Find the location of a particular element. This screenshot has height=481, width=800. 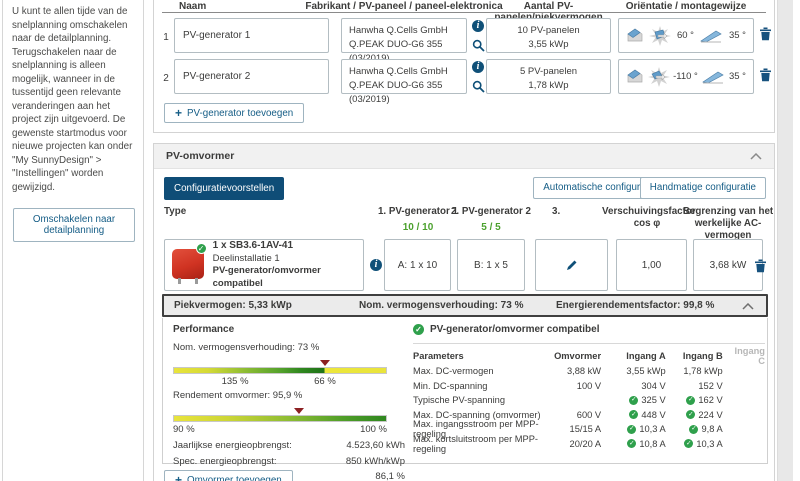

stat-value: 4.523,60 kWh is located at coordinates (375, 445).